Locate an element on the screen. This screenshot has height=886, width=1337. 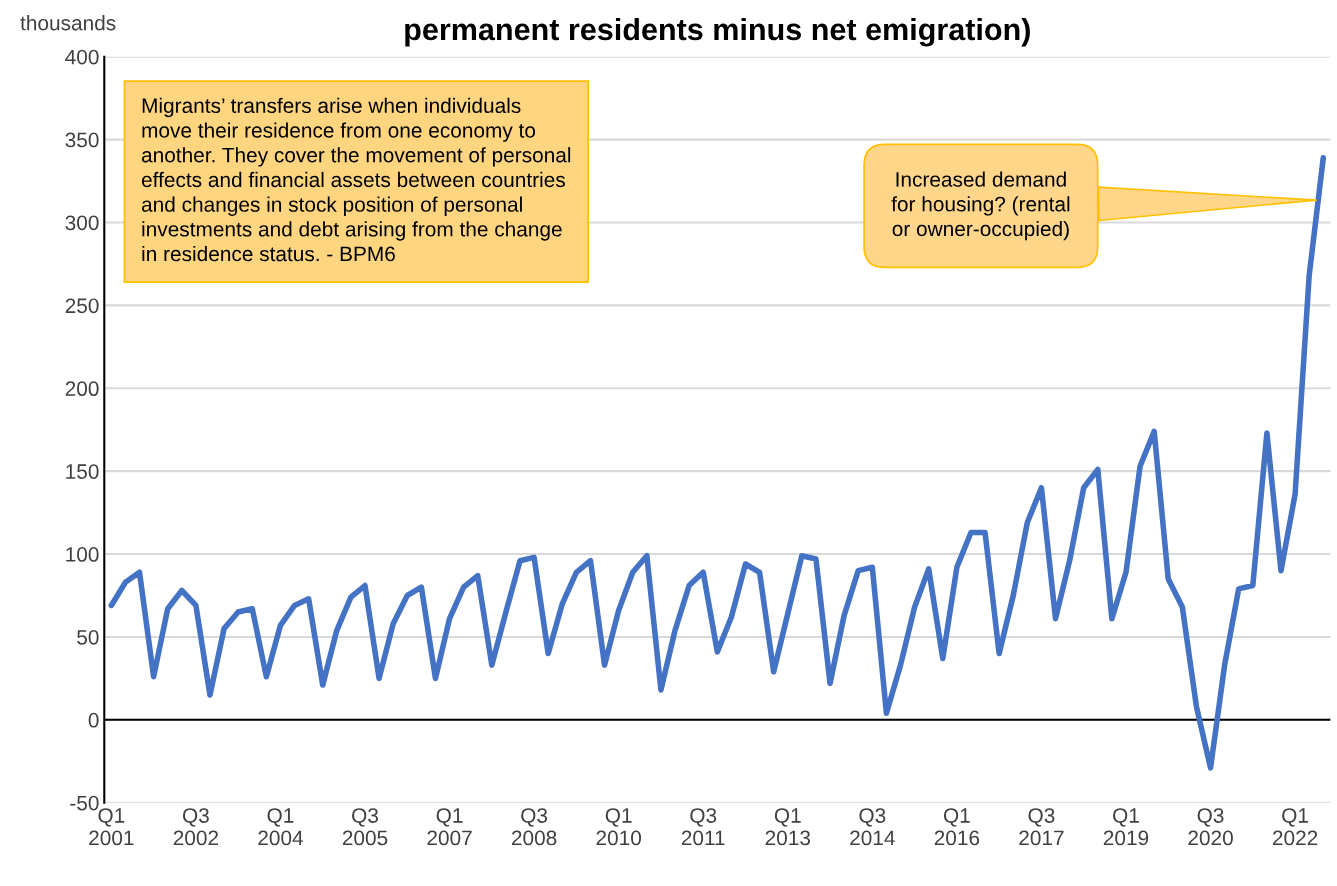
x-tick-label: Q1 2007 is located at coordinates (449, 827).